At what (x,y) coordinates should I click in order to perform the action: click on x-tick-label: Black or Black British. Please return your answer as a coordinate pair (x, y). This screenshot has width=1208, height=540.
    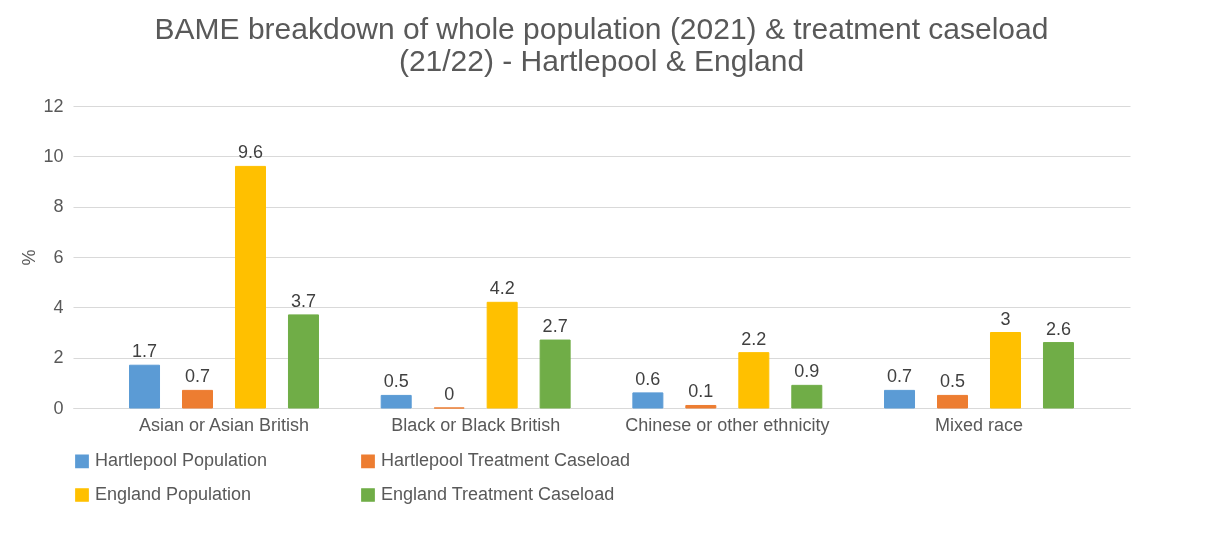
    Looking at the image, I should click on (476, 424).